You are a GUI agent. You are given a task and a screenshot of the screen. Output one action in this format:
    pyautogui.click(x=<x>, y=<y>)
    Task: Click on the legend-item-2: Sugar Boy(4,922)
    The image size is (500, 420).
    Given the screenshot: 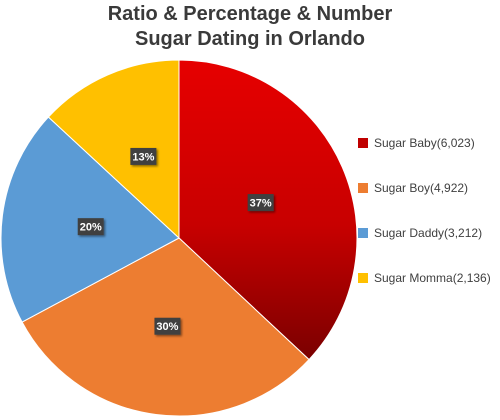 What is the action you would take?
    pyautogui.click(x=413, y=188)
    